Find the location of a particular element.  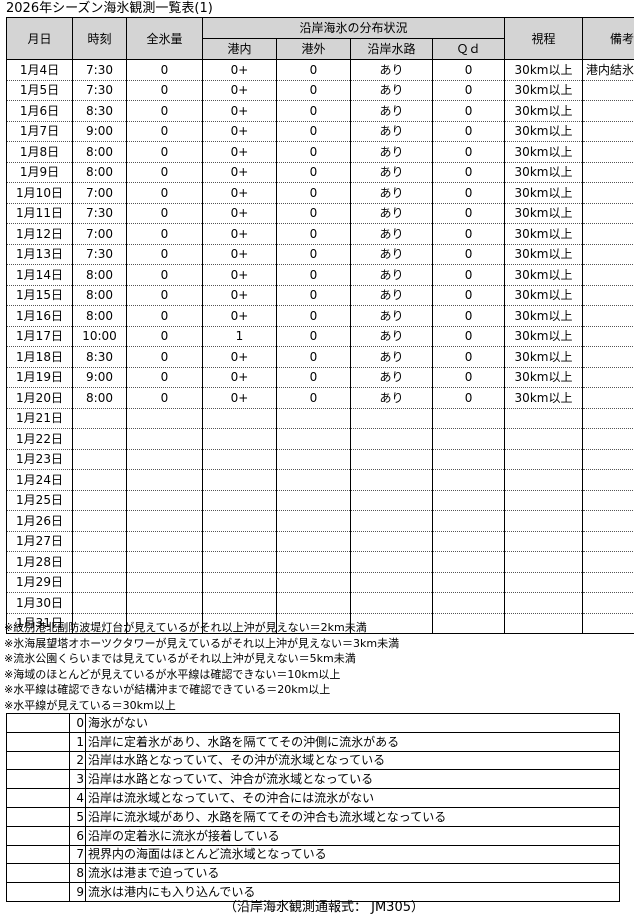

cell-date: 1月23日 is located at coordinates (39, 459).